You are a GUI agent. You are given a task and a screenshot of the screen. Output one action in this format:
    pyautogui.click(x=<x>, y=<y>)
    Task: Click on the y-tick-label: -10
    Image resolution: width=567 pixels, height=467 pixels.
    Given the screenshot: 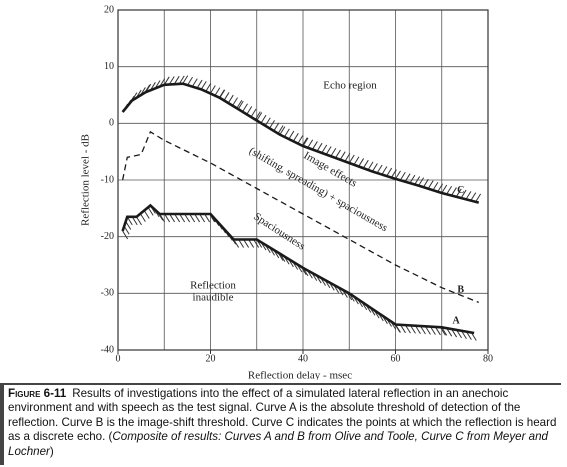 What is the action you would take?
    pyautogui.click(x=107, y=179)
    